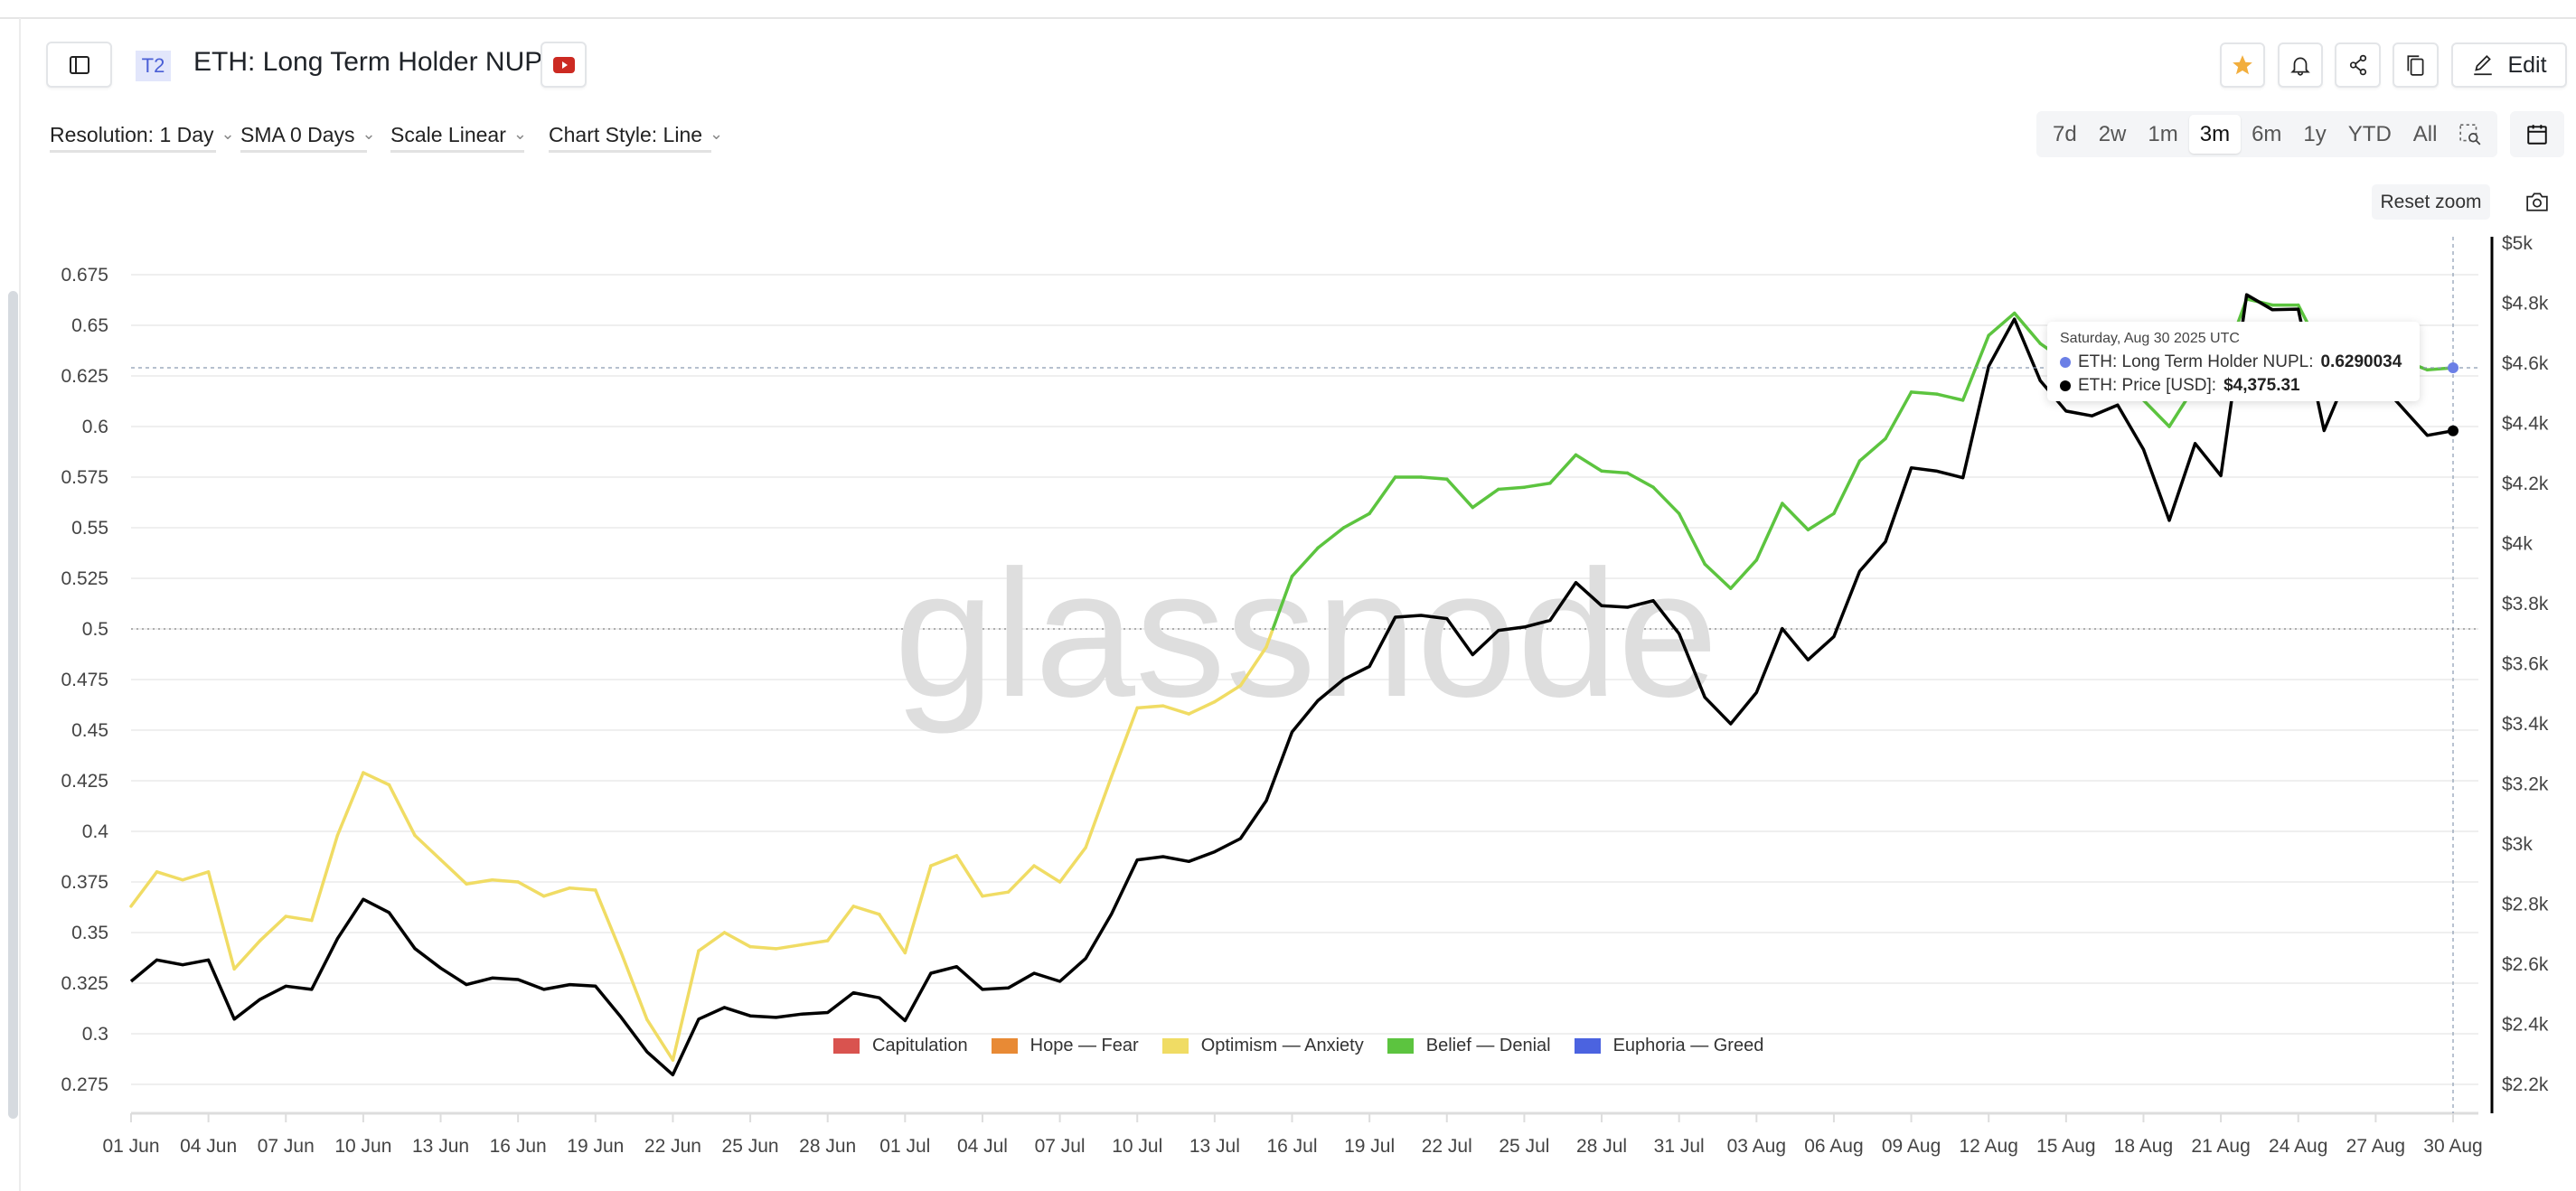  I want to click on share-icon, so click(2358, 65).